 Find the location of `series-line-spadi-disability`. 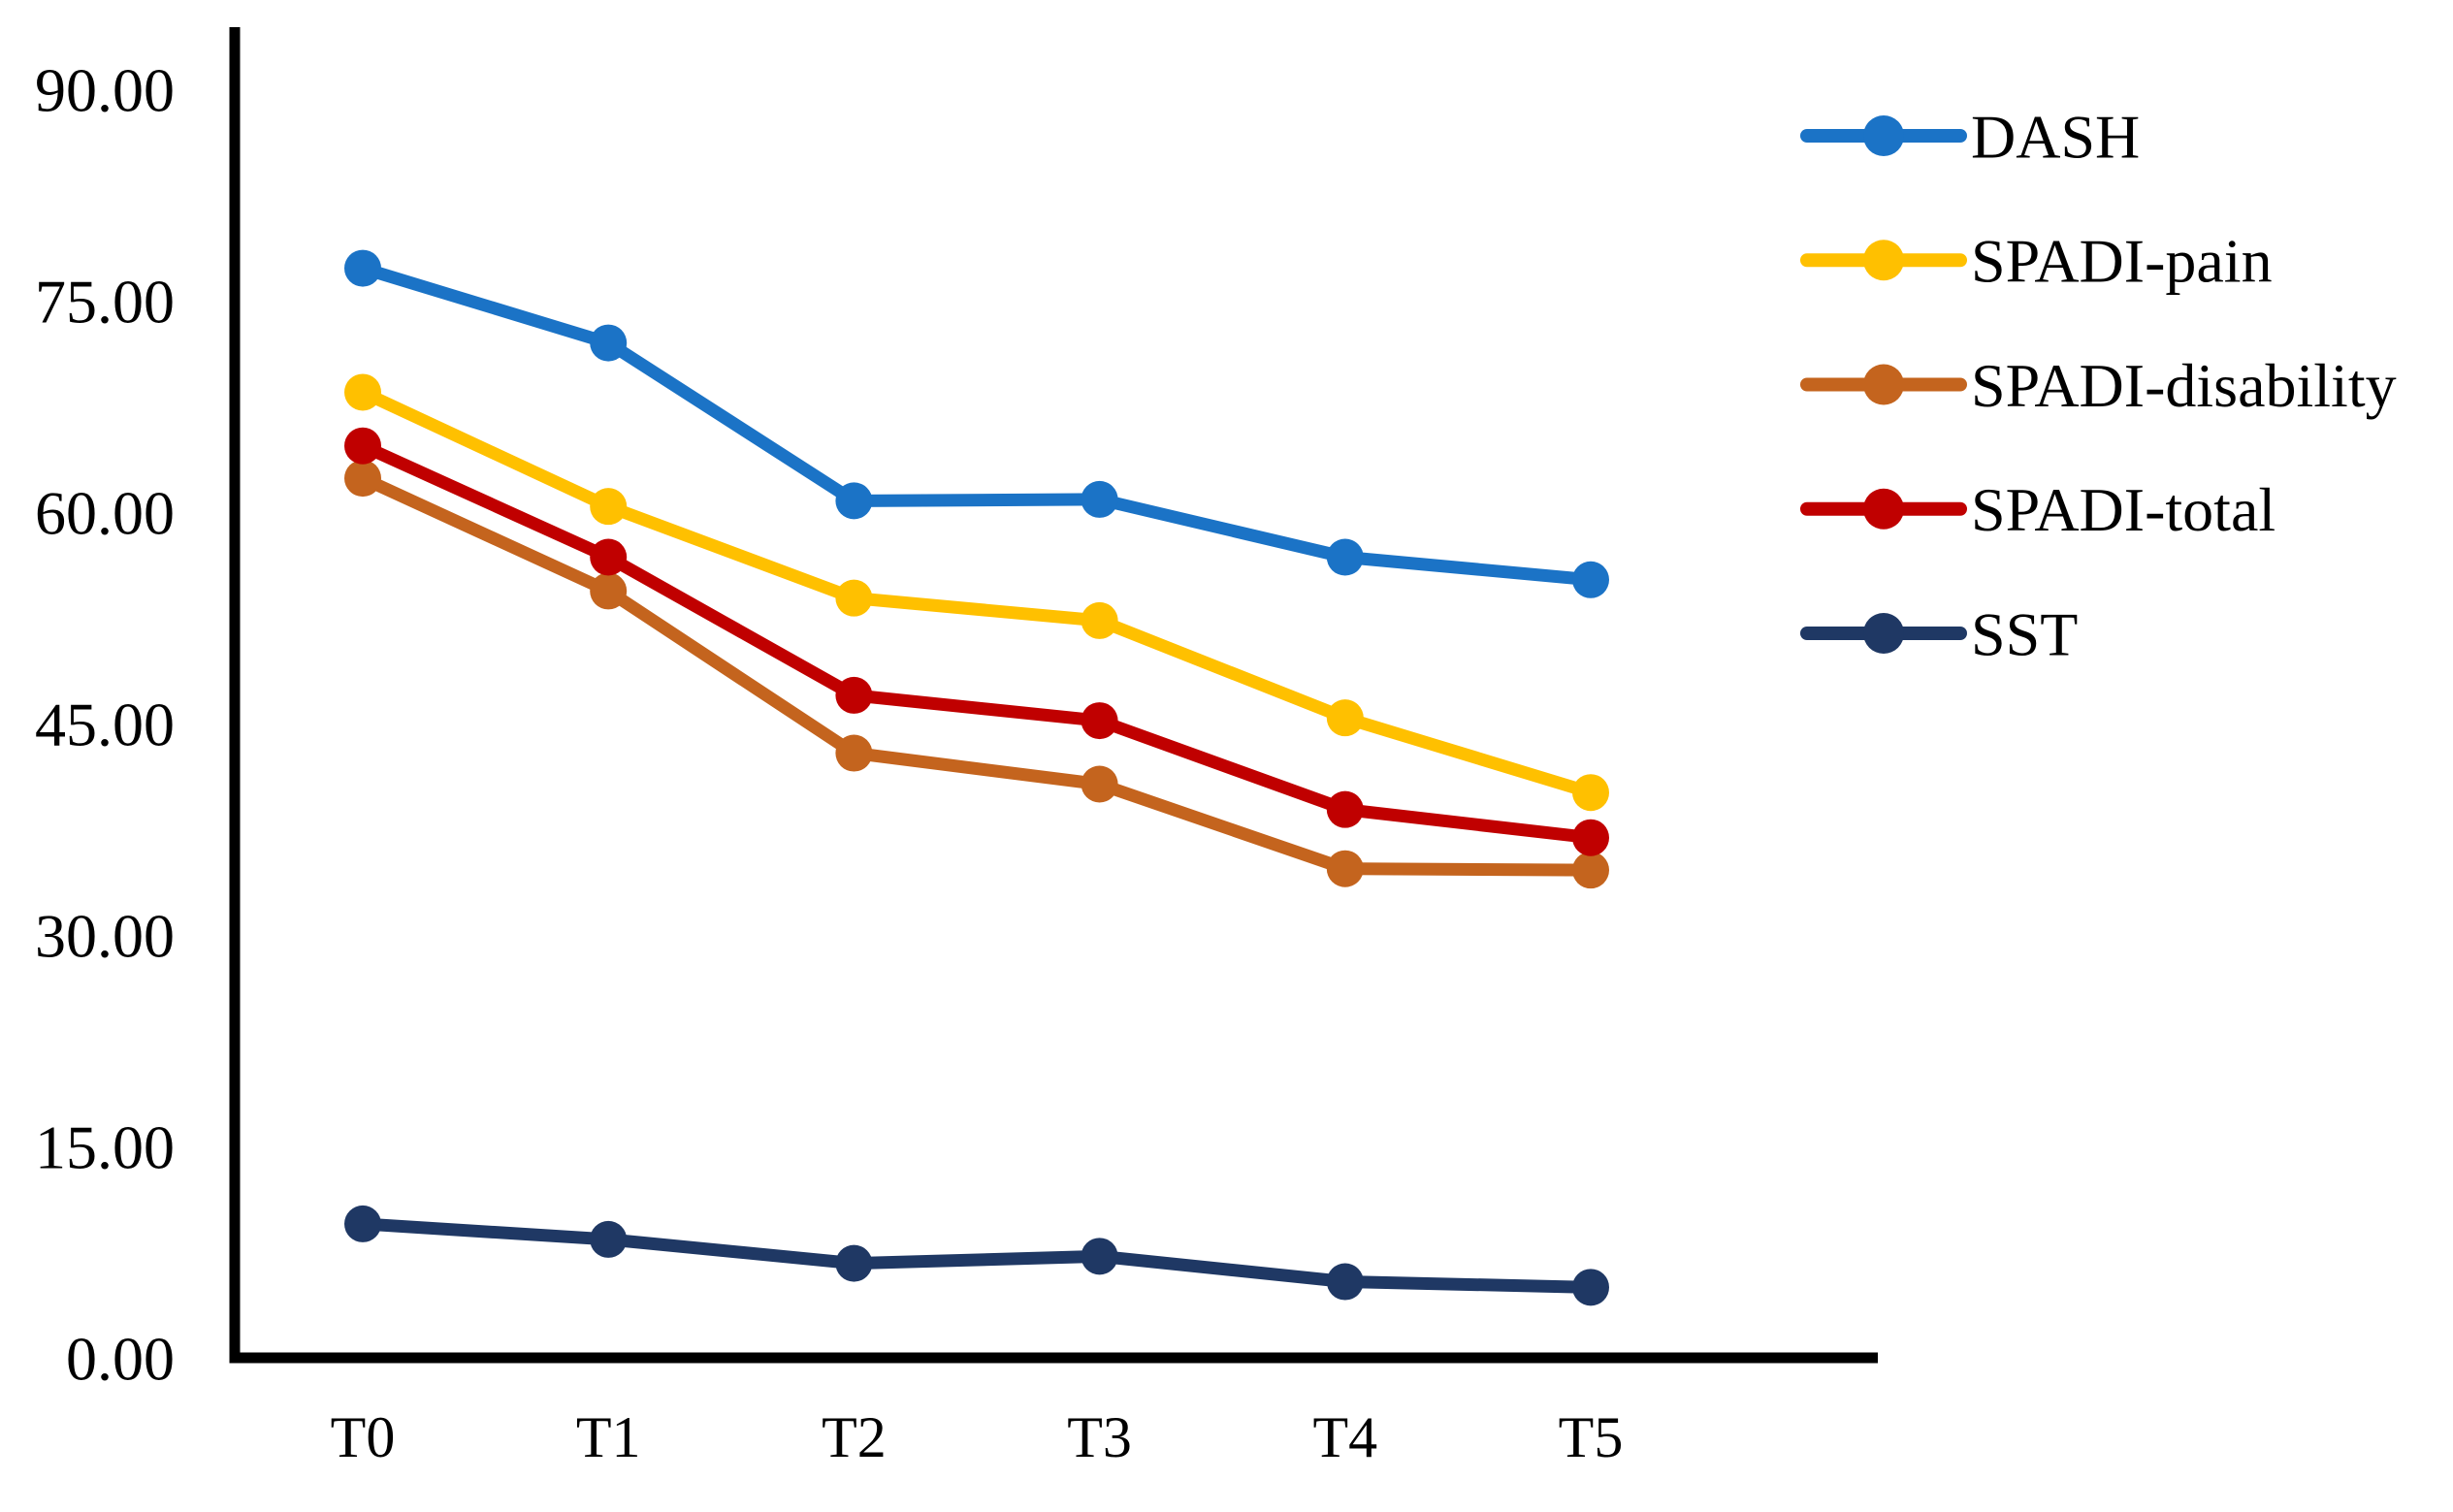

series-line-spadi-disability is located at coordinates (977, 674).